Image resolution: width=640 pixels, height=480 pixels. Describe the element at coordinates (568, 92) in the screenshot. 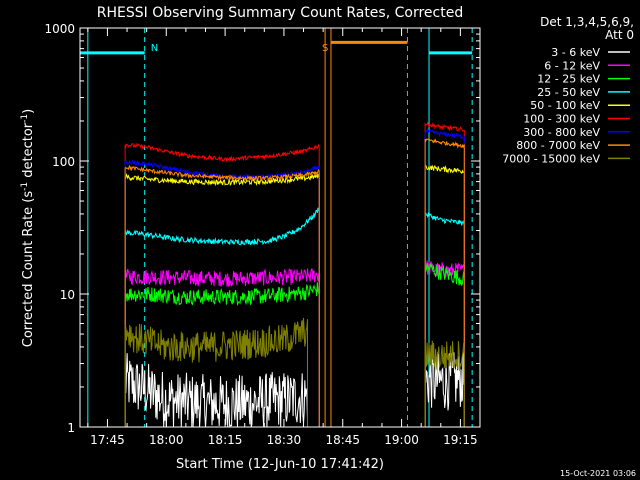

I see `legend-label-3: 25 - 50 keV` at that location.